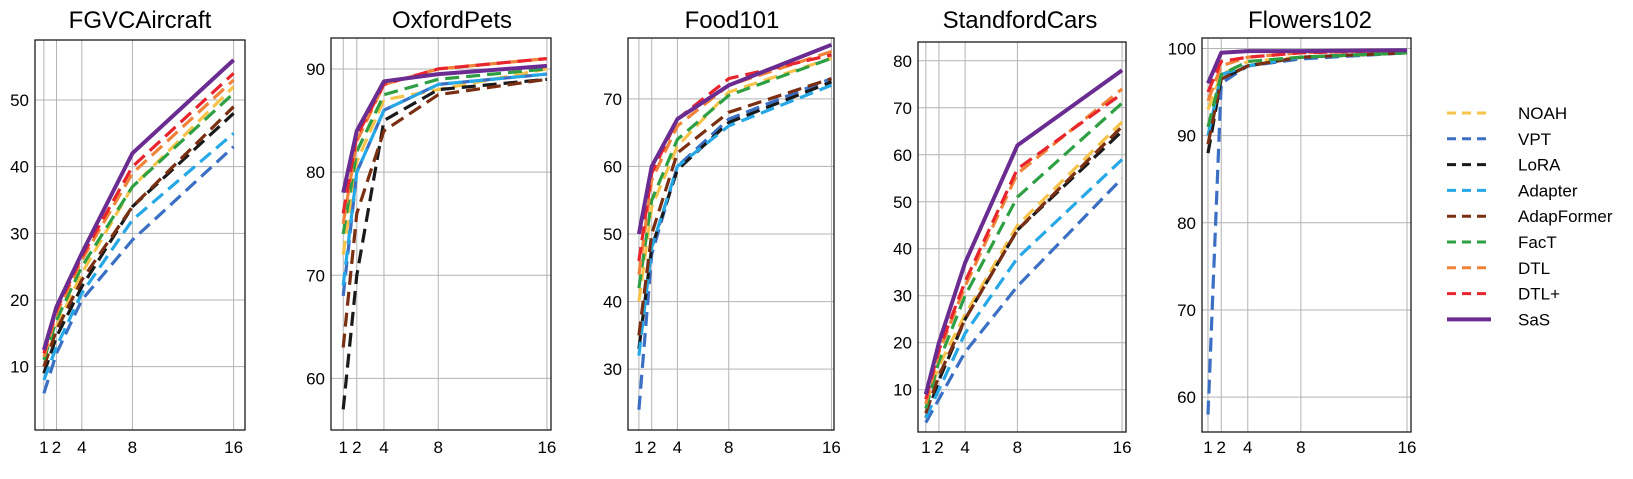 This screenshot has width=1633, height=479. What do you see at coordinates (1565, 216) in the screenshot?
I see `legend-label-adapformer: AdapFormer` at bounding box center [1565, 216].